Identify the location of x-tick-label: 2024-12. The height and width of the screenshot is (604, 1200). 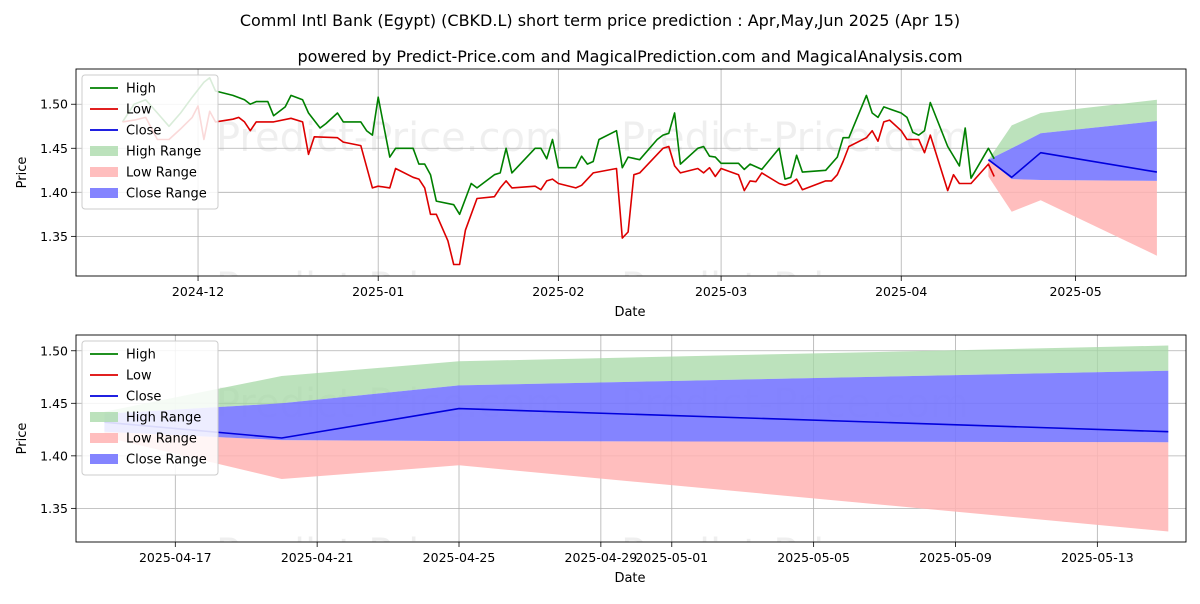
(198, 291).